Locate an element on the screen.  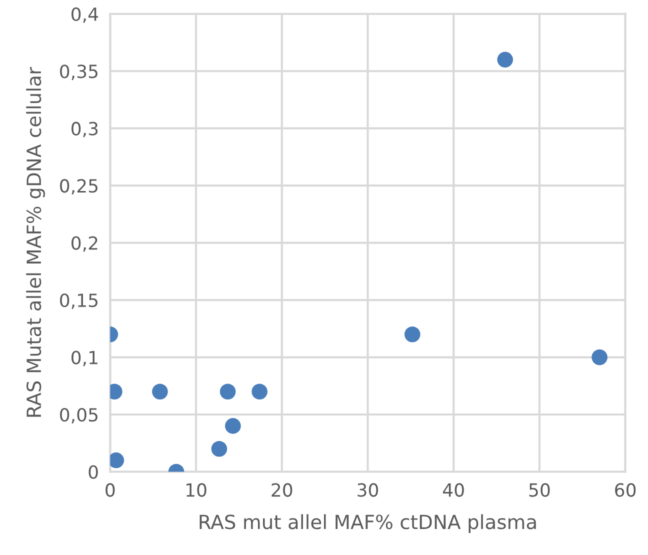
y-tick-label: 0,25 is located at coordinates (79, 187).